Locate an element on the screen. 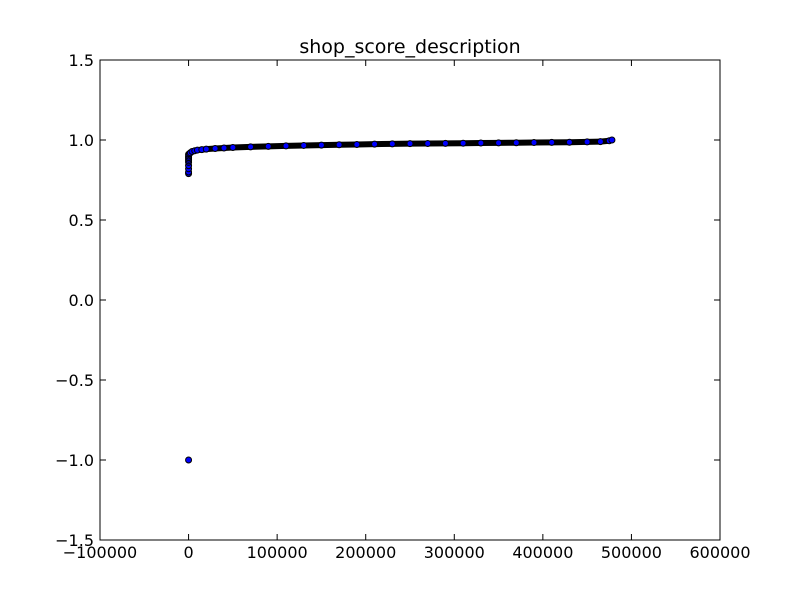  x-tick-label: 200000 is located at coordinates (365, 552).